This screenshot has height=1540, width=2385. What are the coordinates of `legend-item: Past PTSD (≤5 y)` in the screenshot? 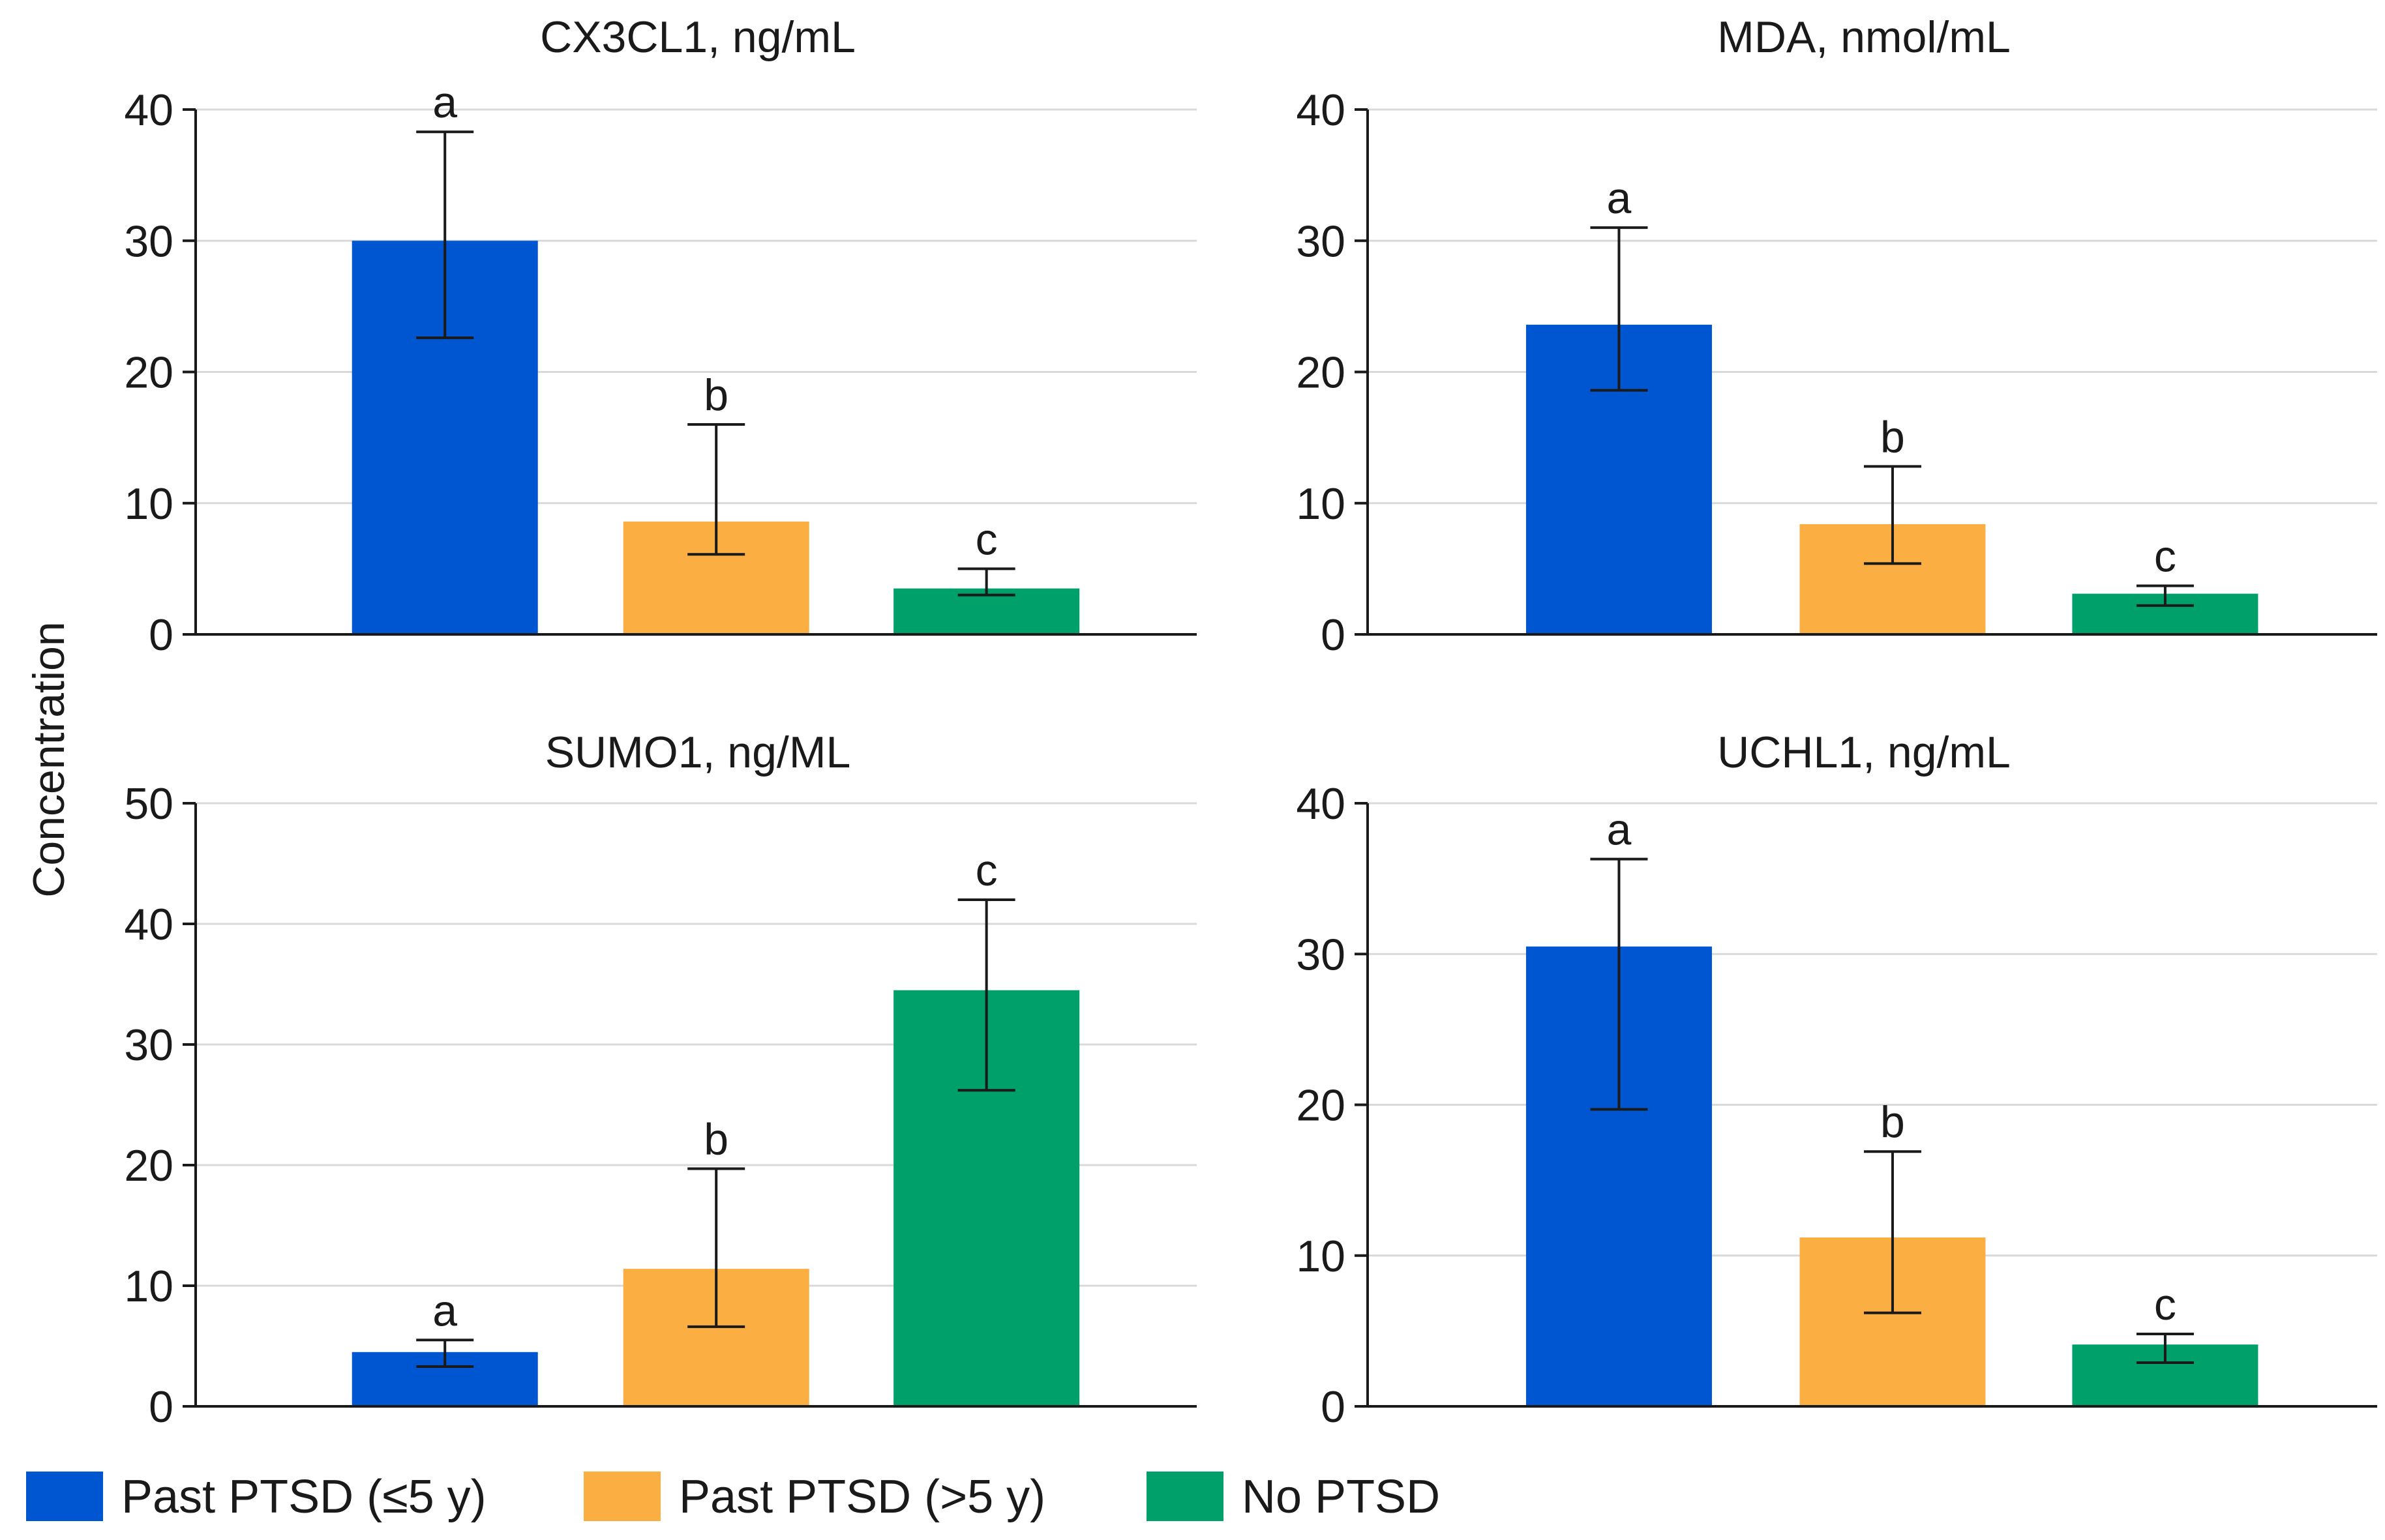 It's located at (256, 1497).